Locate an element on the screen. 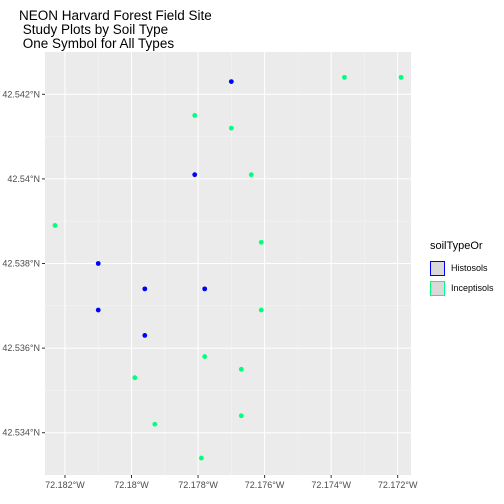 This screenshot has width=504, height=504. legend-item-inceptisols: Inceptisols is located at coordinates (462, 288).